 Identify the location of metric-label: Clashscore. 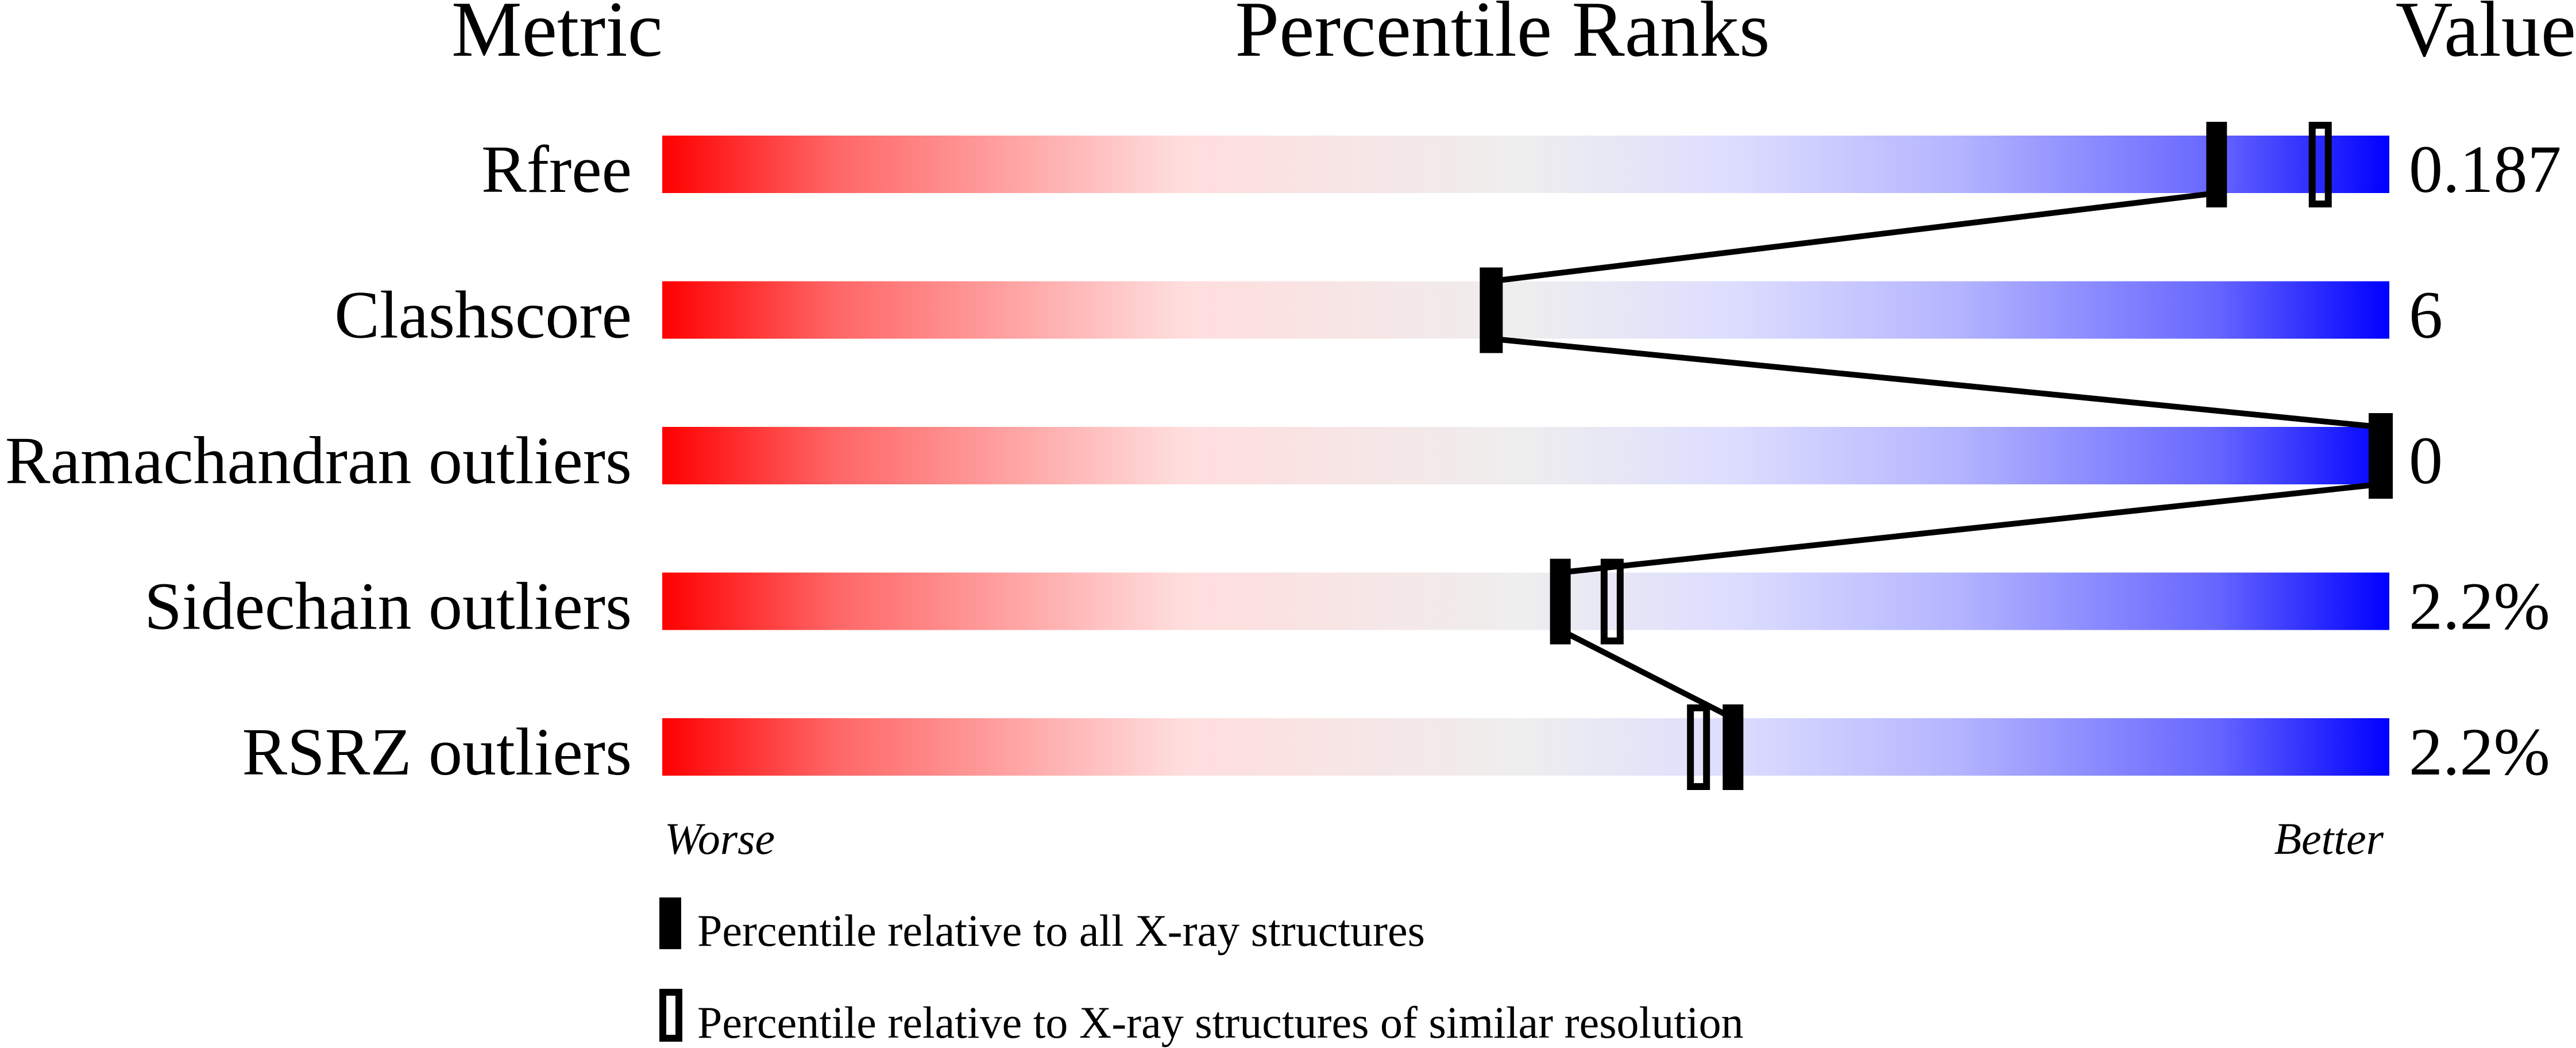
(483, 315).